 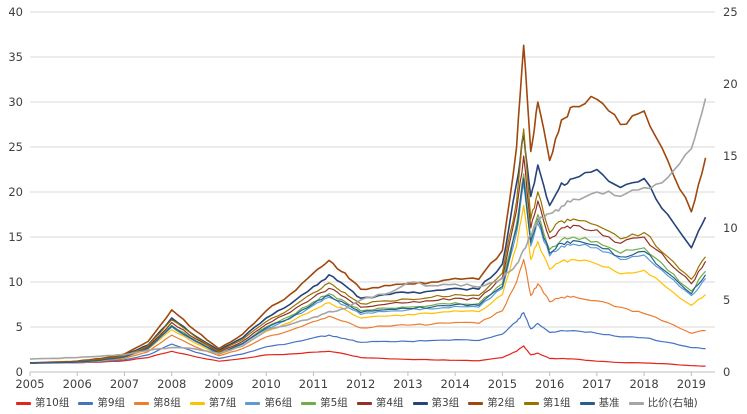 What do you see at coordinates (15, 102) in the screenshot?
I see `left-axis-tick-label: 30` at bounding box center [15, 102].